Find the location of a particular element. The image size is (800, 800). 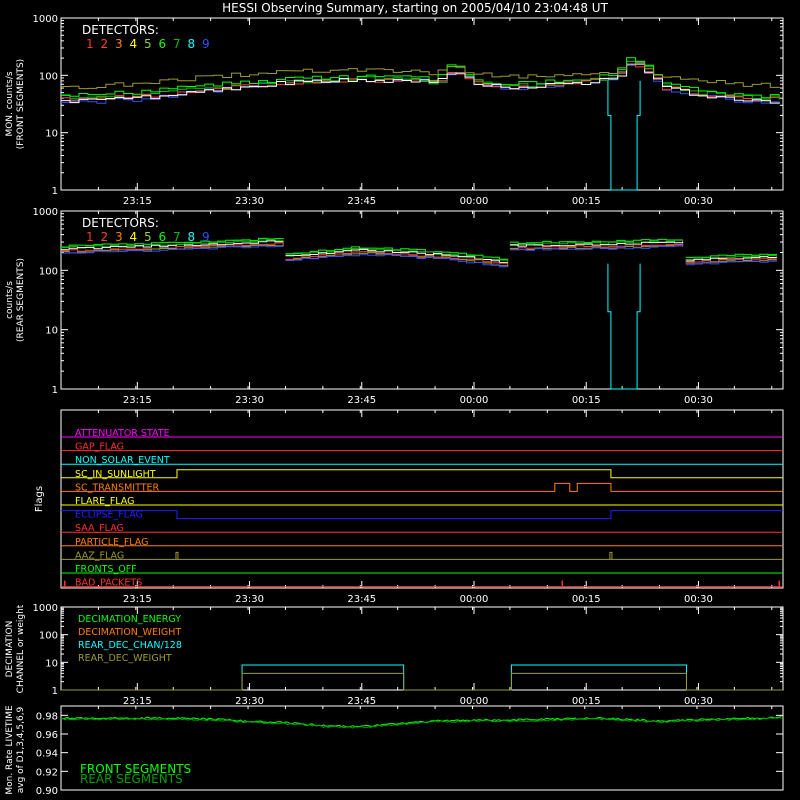

front-series-line is located at coordinates (420, 75).